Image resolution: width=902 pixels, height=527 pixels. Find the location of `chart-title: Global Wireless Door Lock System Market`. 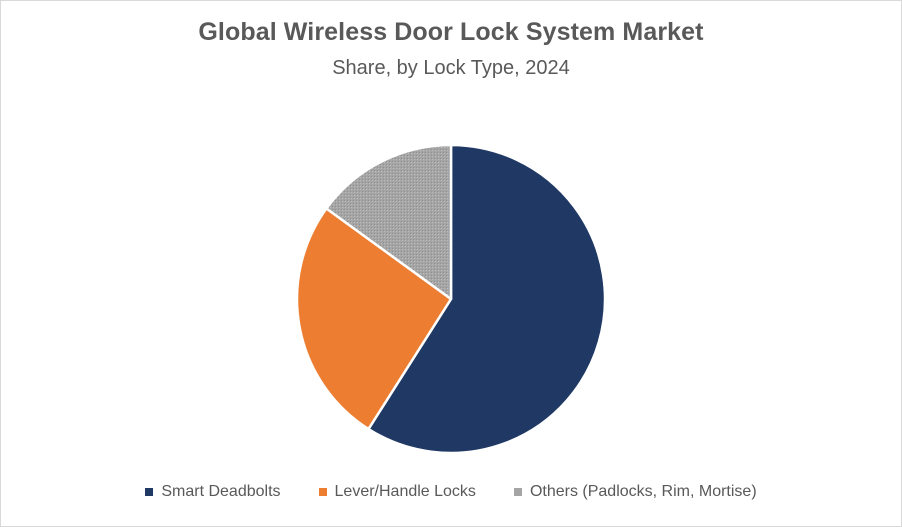

chart-title: Global Wireless Door Lock System Market is located at coordinates (451, 32).